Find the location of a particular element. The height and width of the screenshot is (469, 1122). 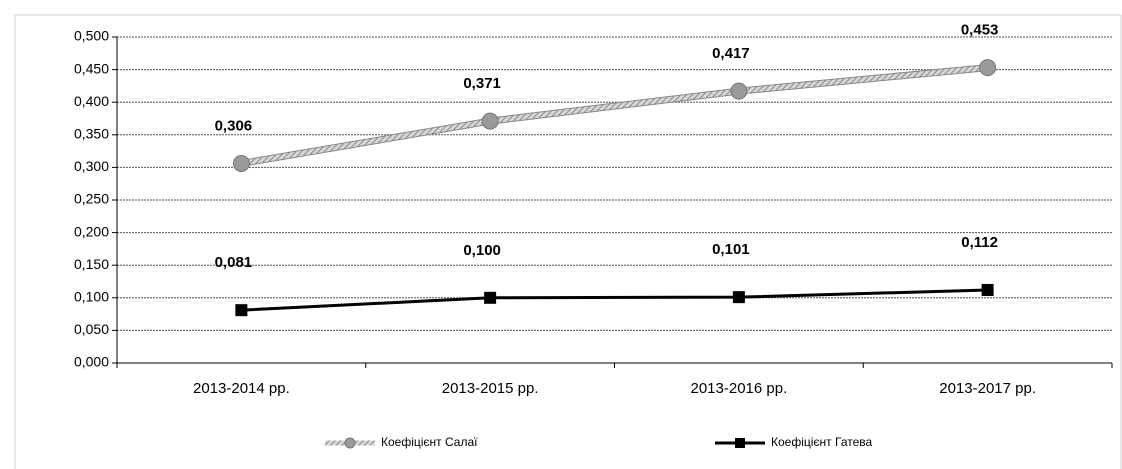

y-tick-label: 0,000 is located at coordinates (91, 362).